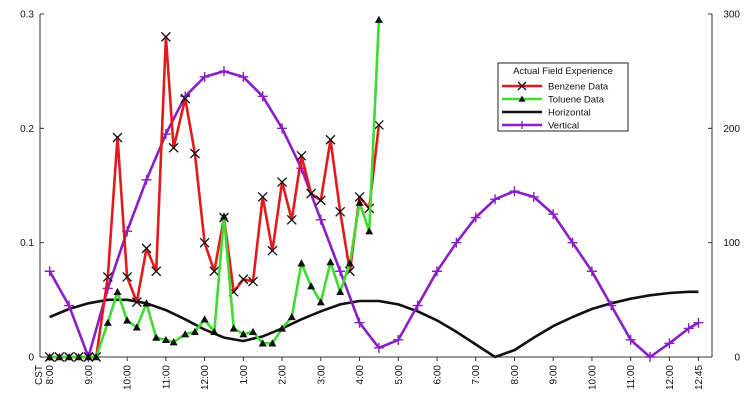  I want to click on horizontal-series-line, so click(374, 324).